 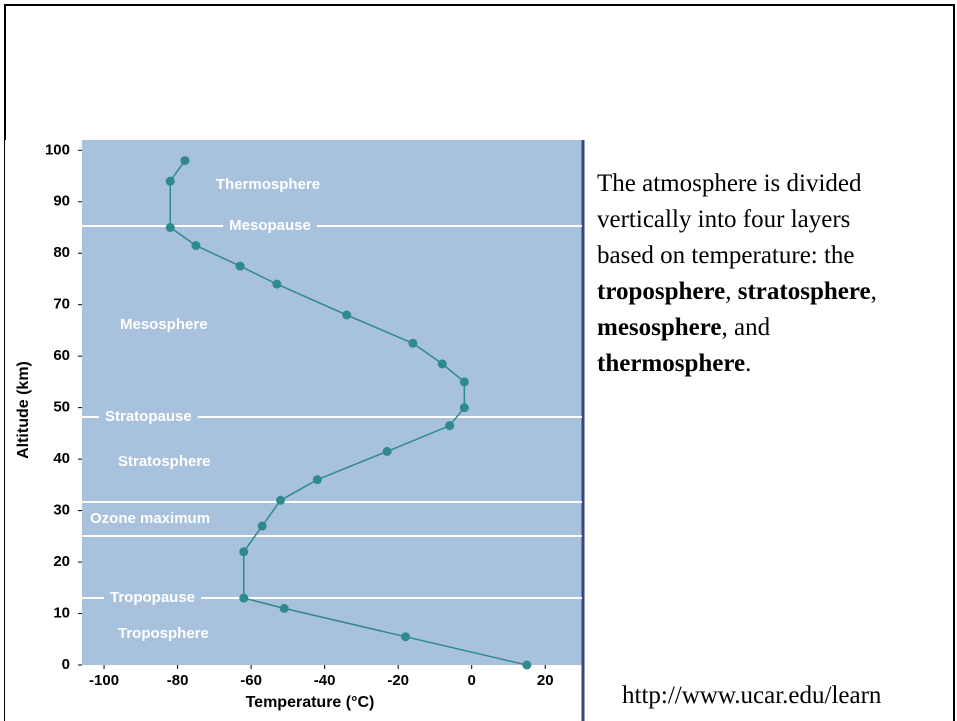 I want to click on annotation: Ozone maximum, so click(x=150, y=518).